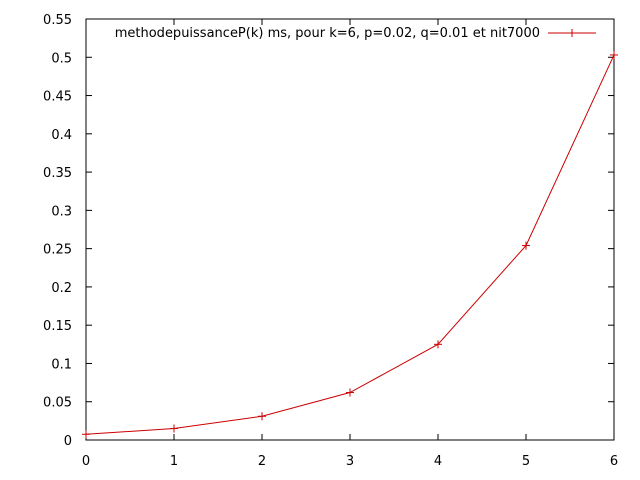 This screenshot has height=480, width=640. Describe the element at coordinates (614, 461) in the screenshot. I see `x-tick-label: 6` at that location.